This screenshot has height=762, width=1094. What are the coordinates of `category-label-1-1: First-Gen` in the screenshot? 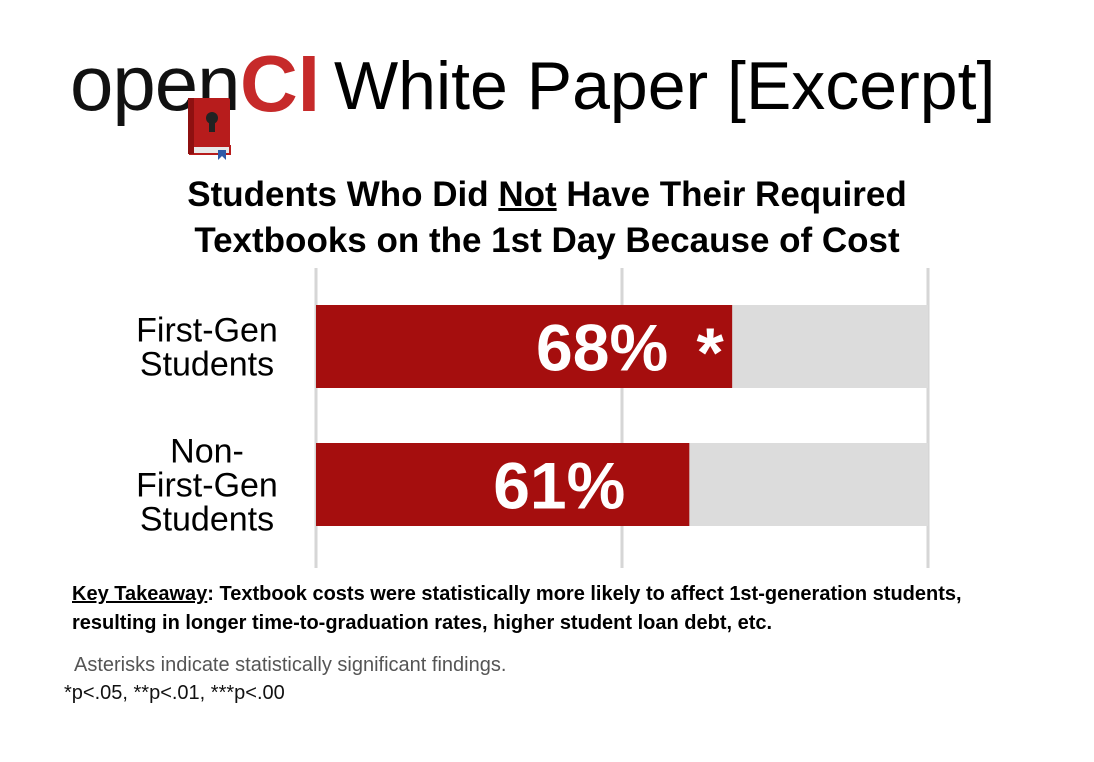 It's located at (207, 486).